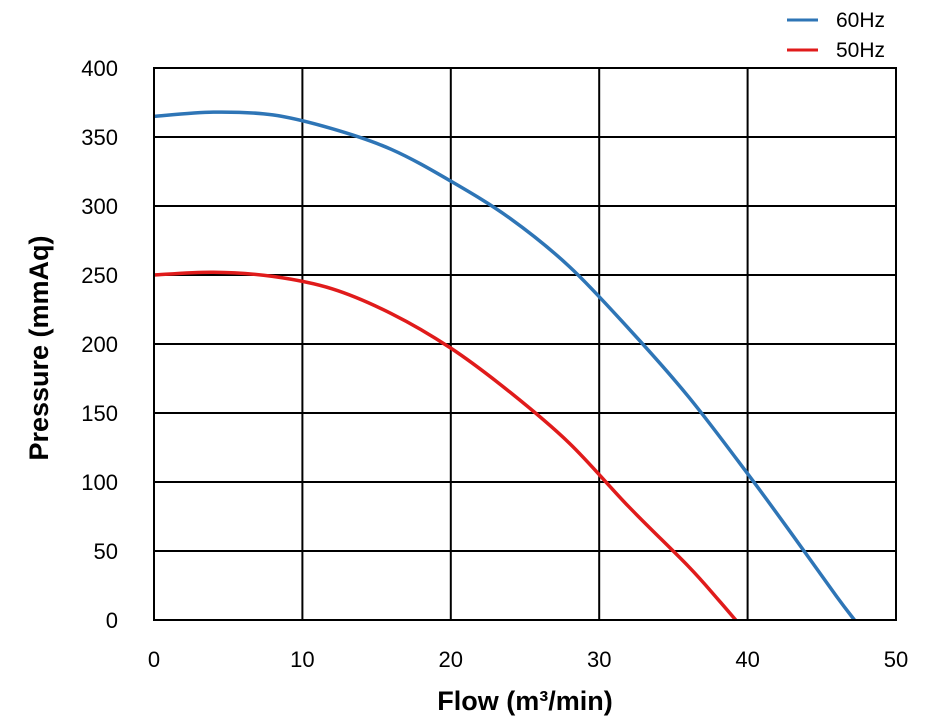 The width and height of the screenshot is (932, 721). I want to click on x-tick-labels: 0 10 20 30 40 50, so click(528, 659).